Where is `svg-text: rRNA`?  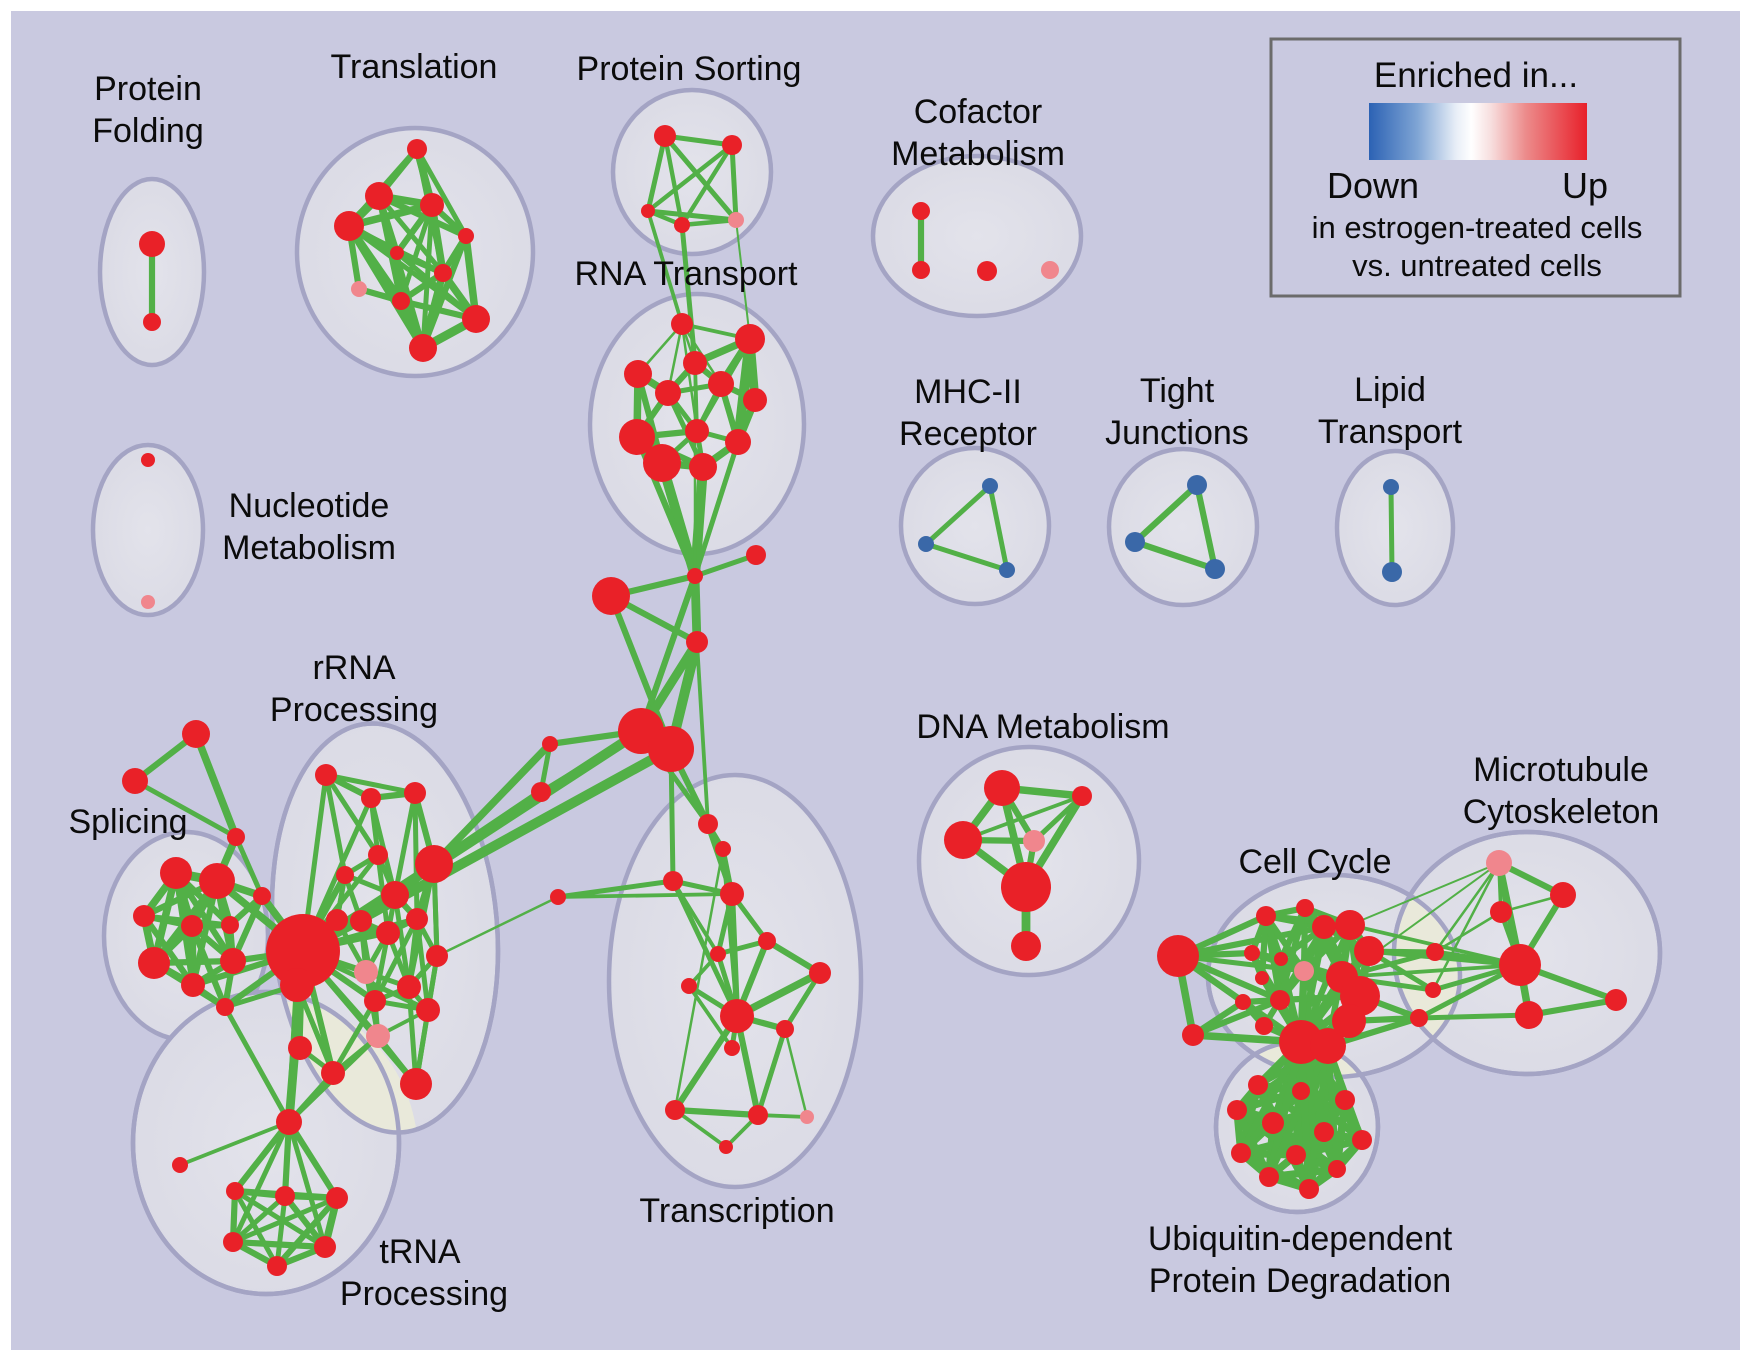 svg-text: rRNA is located at coordinates (353, 668).